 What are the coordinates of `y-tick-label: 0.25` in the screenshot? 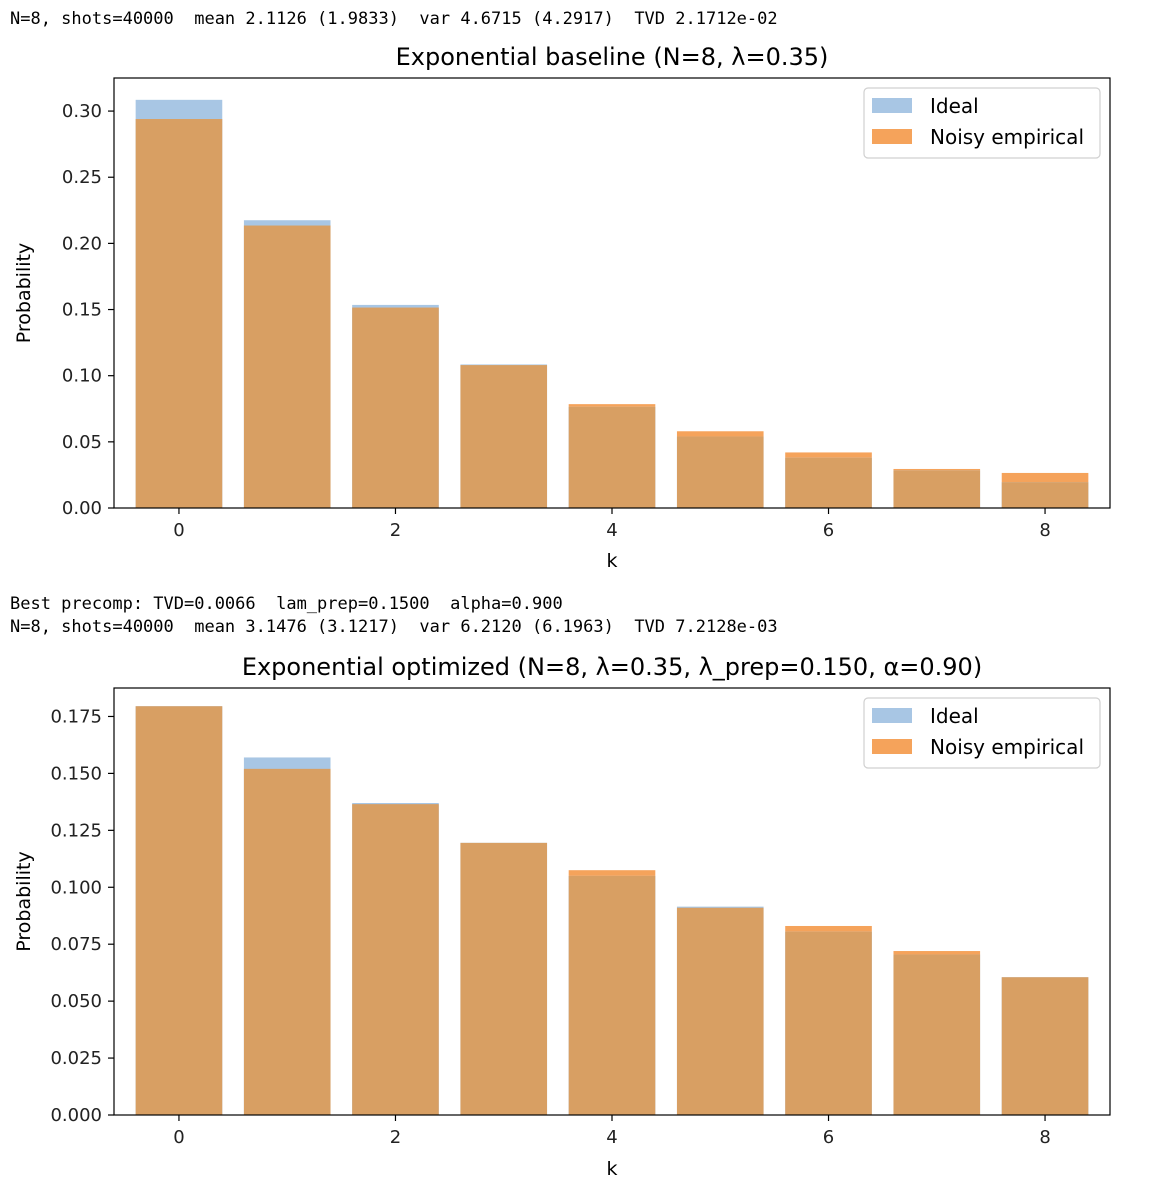 It's located at (82, 177).